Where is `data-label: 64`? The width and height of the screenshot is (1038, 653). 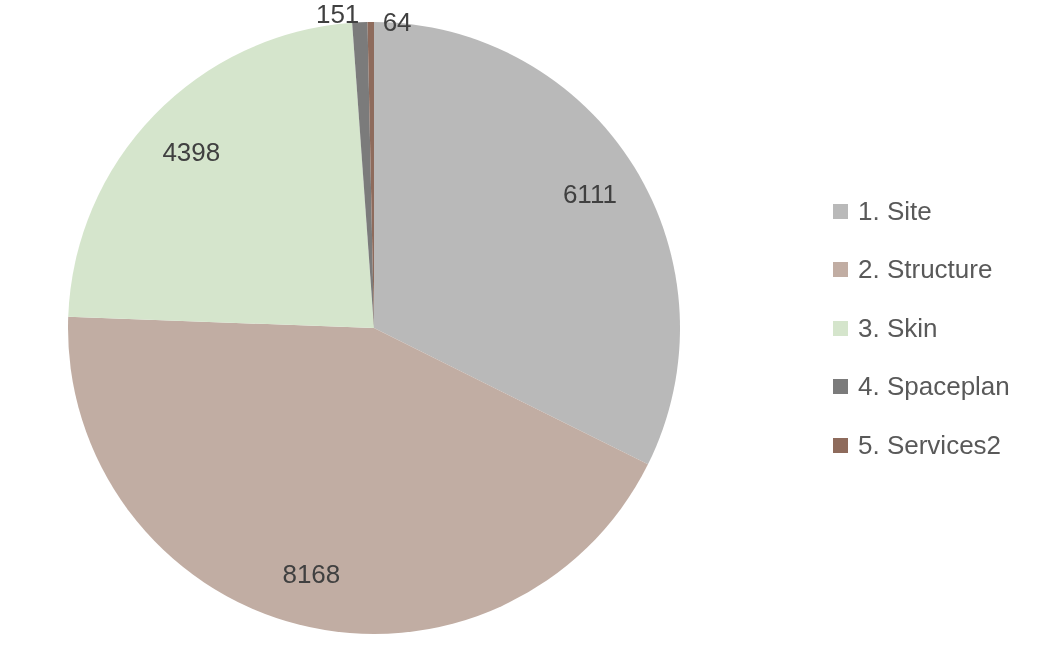
data-label: 64 is located at coordinates (397, 22).